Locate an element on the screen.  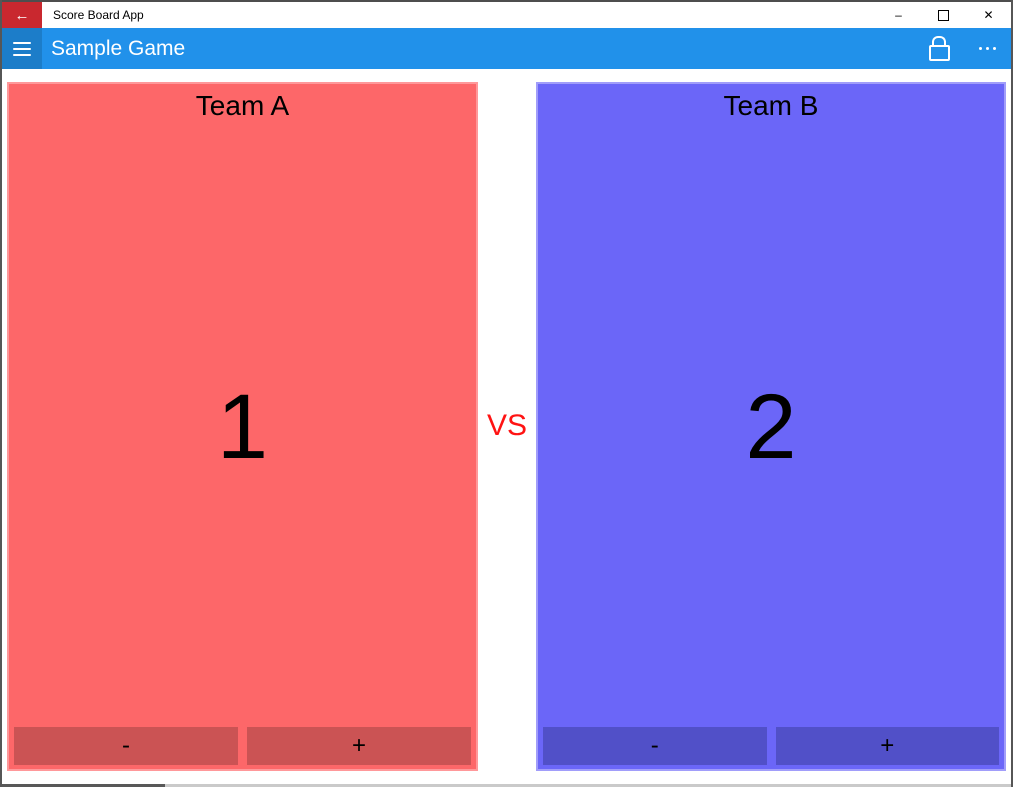
game-title: Sample Game is located at coordinates (118, 48).